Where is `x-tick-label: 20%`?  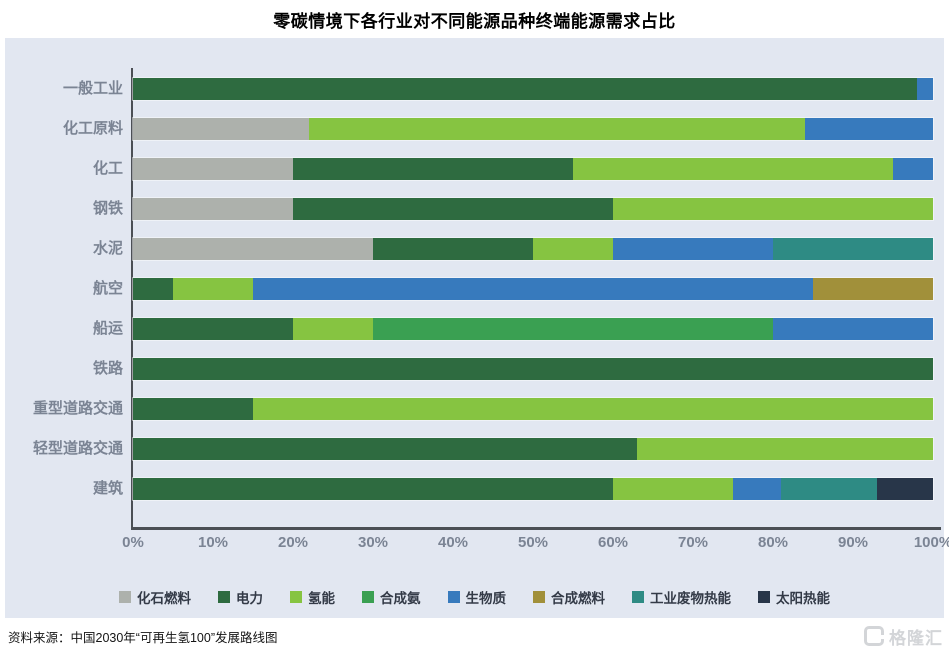
x-tick-label: 20% is located at coordinates (293, 542).